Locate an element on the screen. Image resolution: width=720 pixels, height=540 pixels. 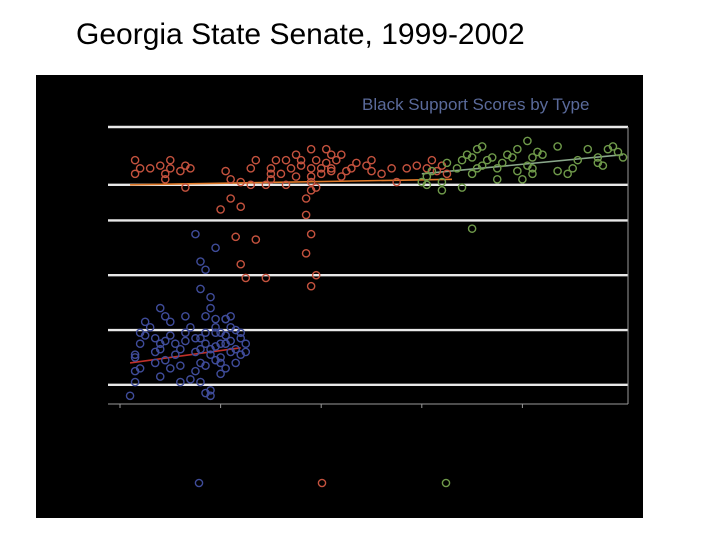
chart-title: Black Support Scores by Type is located at coordinates (475, 104).